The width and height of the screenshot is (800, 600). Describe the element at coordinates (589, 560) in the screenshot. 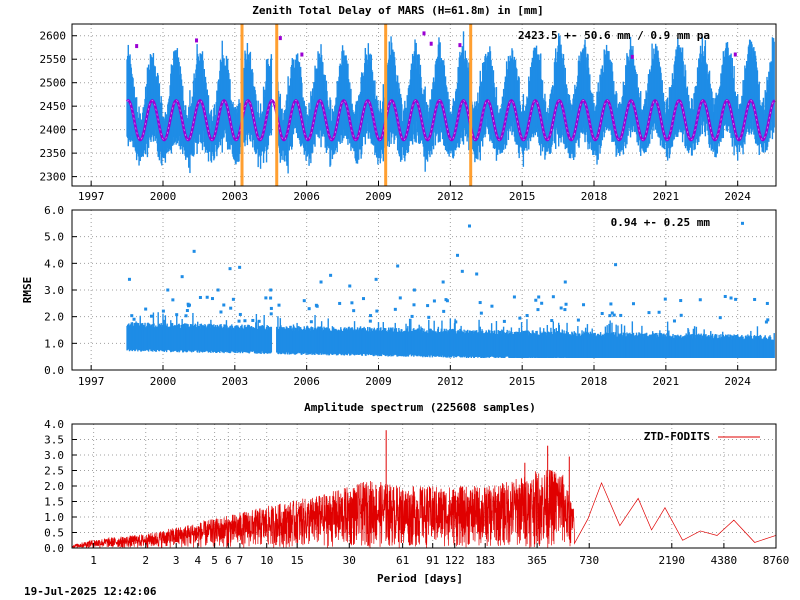

I see `spectrum-xtick-label: 730` at that location.